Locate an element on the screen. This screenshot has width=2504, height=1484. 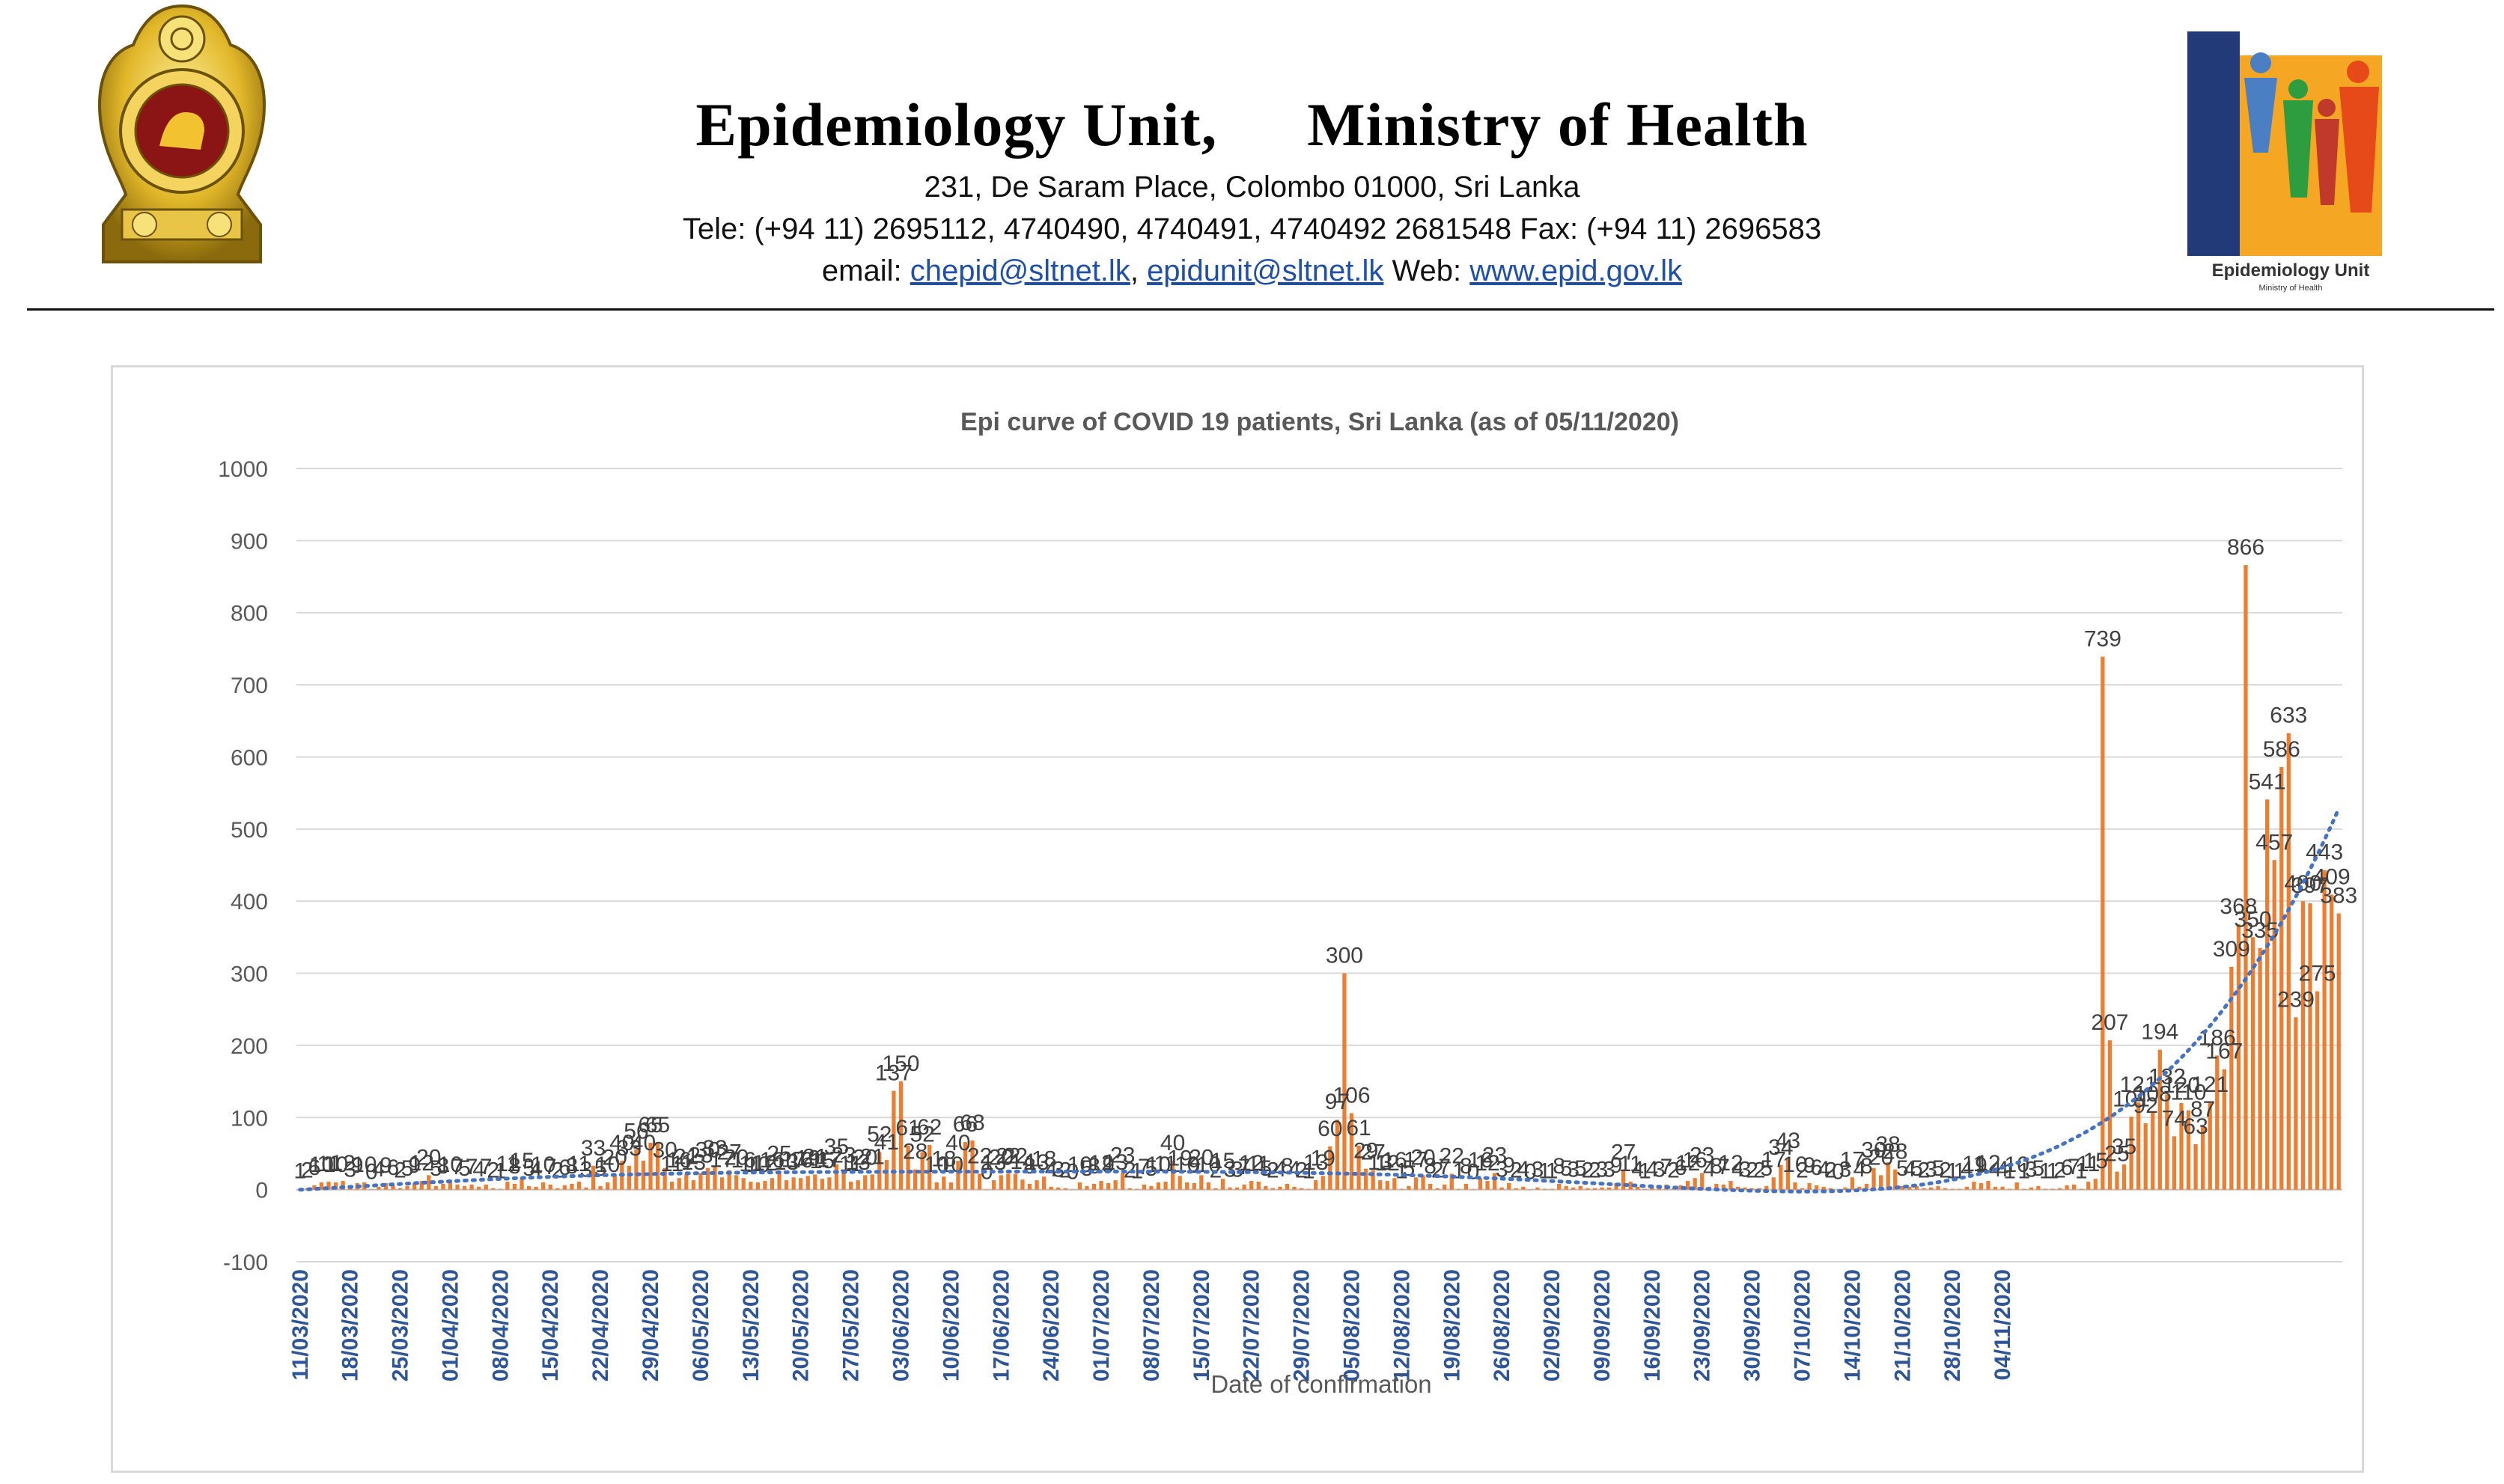
bar-value-label: 12 is located at coordinates (1687, 1163).